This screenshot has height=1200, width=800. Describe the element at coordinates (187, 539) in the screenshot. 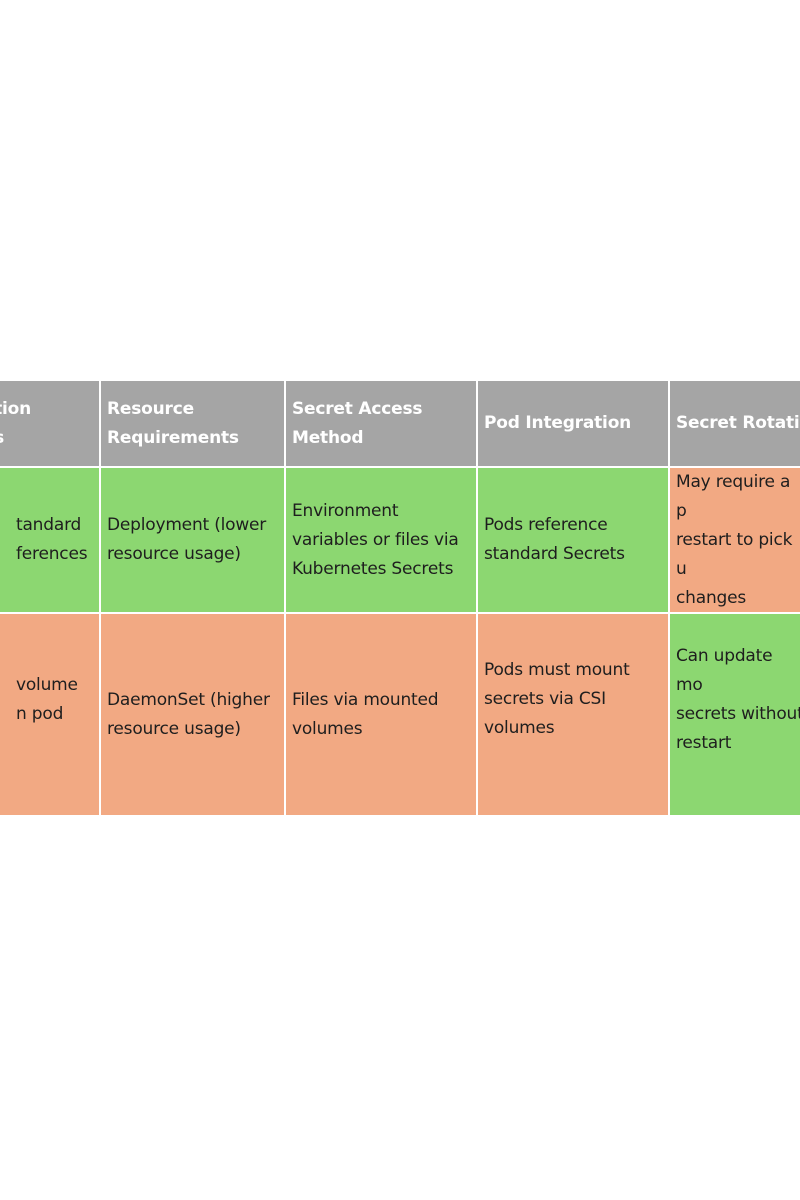

I see `row-1-cell-2-text: Deployment (lower resource usage)` at that location.